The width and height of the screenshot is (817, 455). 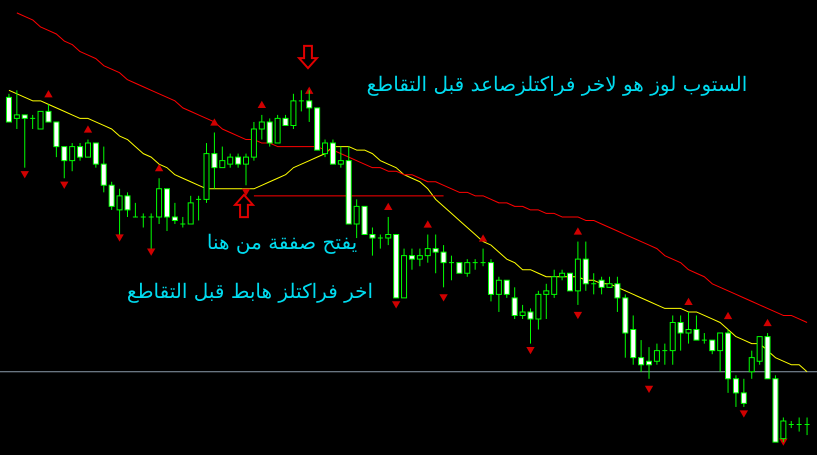 What do you see at coordinates (282, 242) in the screenshot?
I see `annotation: يفتح صفقة من هنا` at bounding box center [282, 242].